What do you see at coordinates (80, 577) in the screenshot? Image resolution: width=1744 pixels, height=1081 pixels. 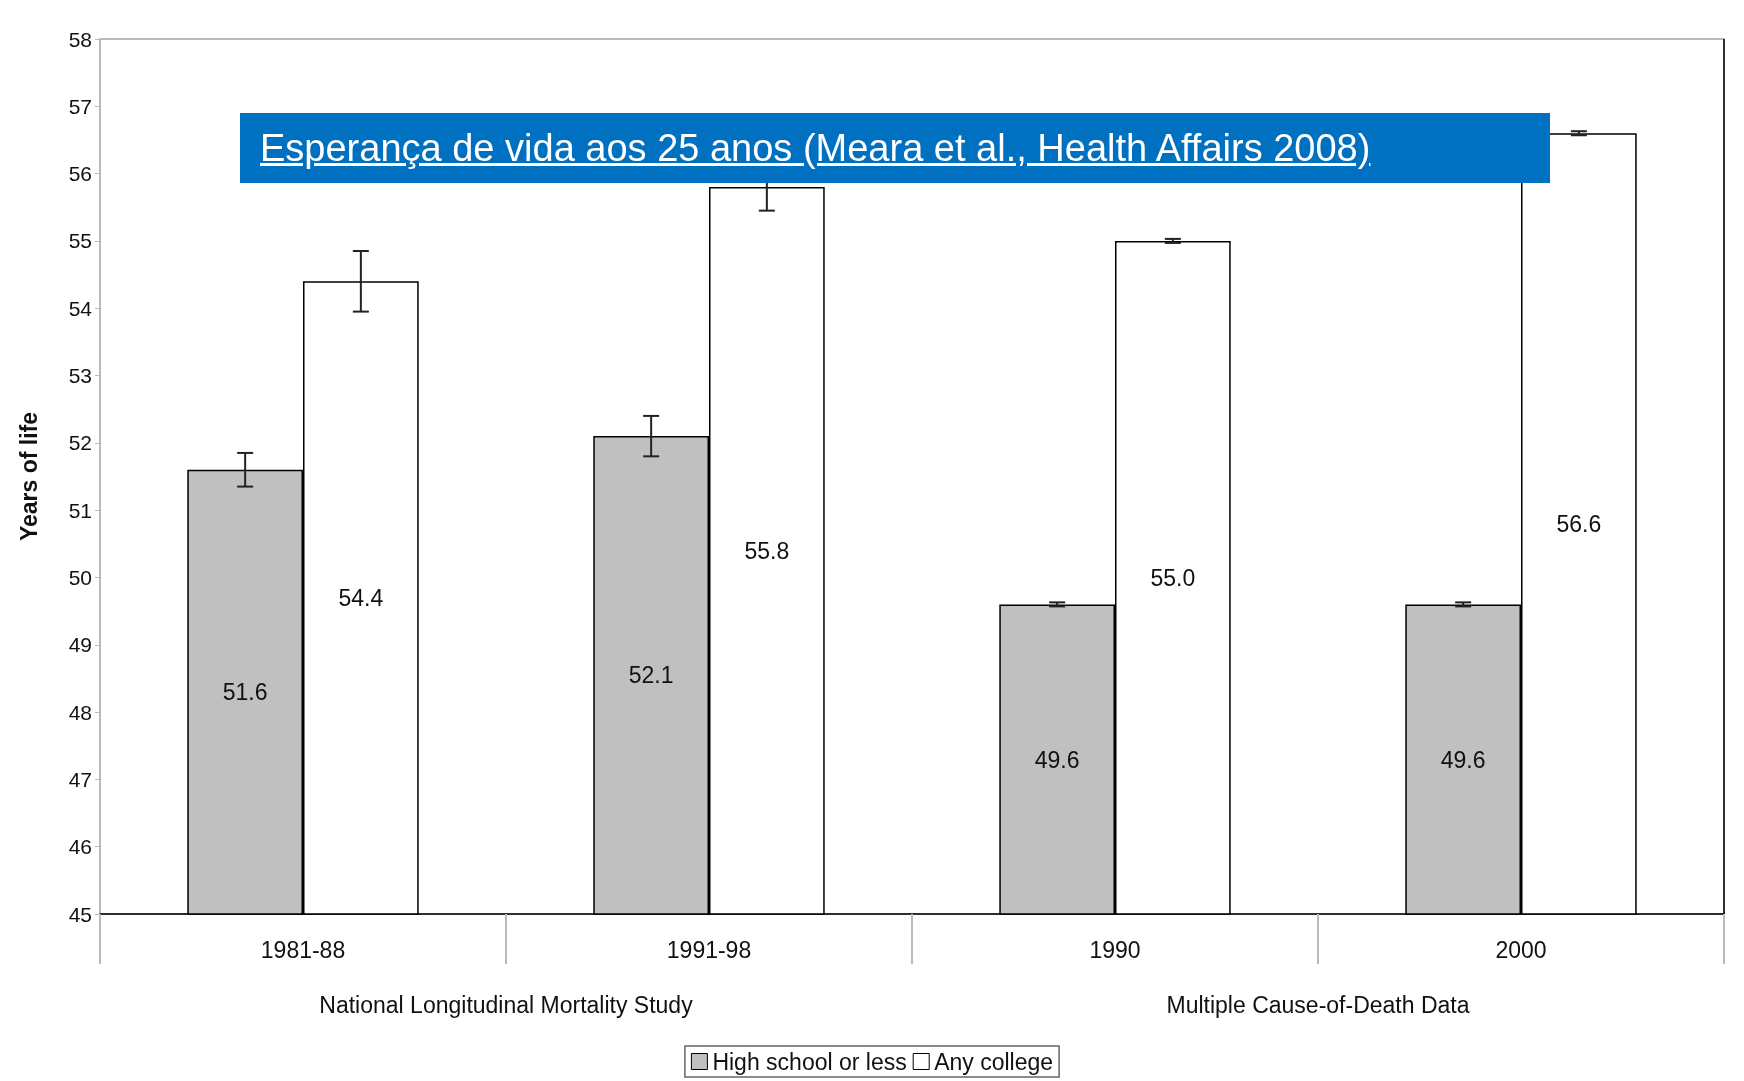 I see `y-tick-label: 50` at bounding box center [80, 577].